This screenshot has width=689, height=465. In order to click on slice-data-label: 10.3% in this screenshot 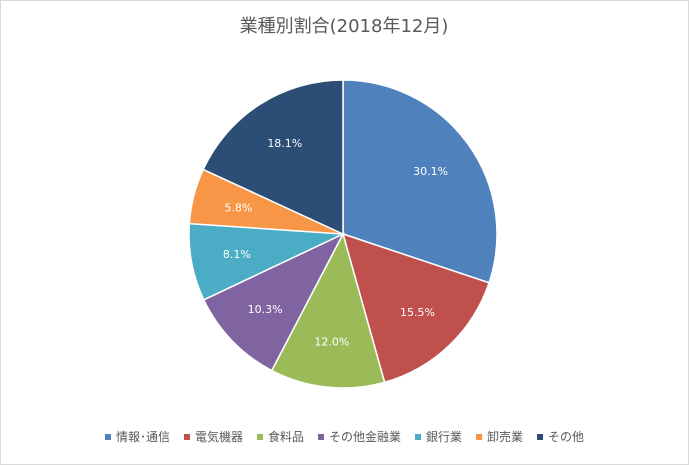, I will do `click(265, 309)`.